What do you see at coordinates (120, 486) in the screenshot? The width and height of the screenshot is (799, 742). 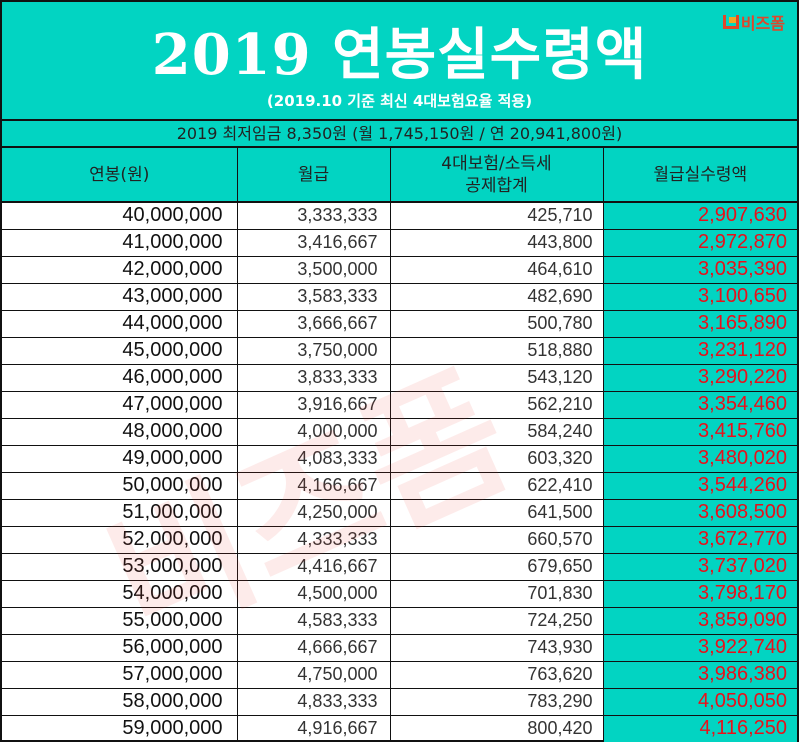 I see `annual-salary-cell: 50,000,000` at bounding box center [120, 486].